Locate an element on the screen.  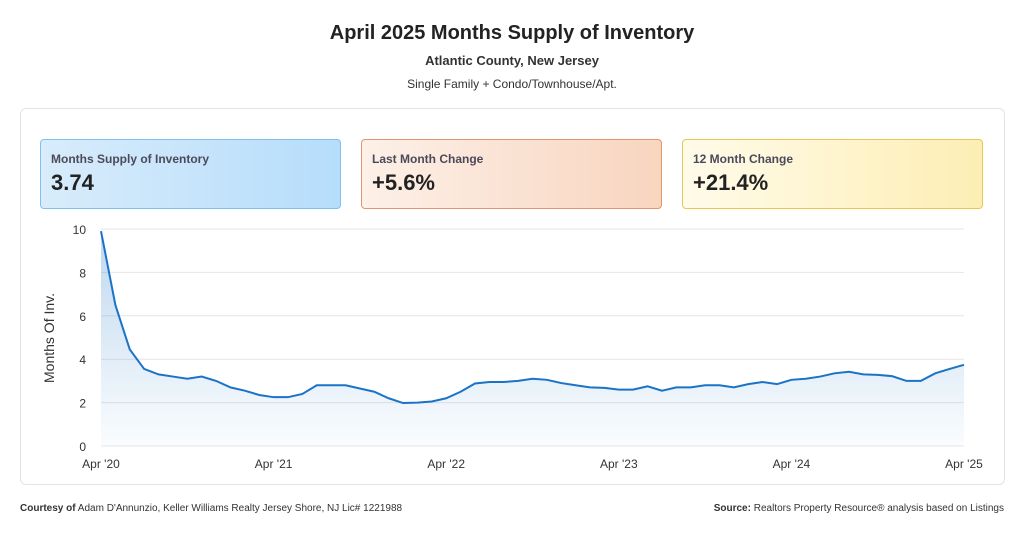
chart-title: April 2025 Months Supply of Inventory is located at coordinates (512, 33).